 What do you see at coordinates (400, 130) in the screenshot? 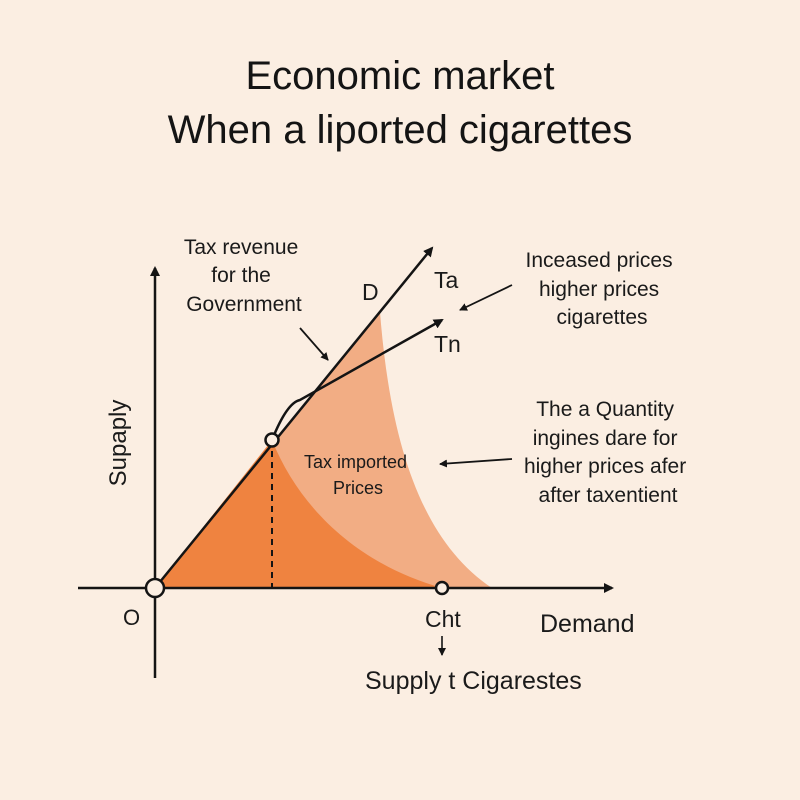
I see `title-line-2: When a liported cigarettes` at bounding box center [400, 130].